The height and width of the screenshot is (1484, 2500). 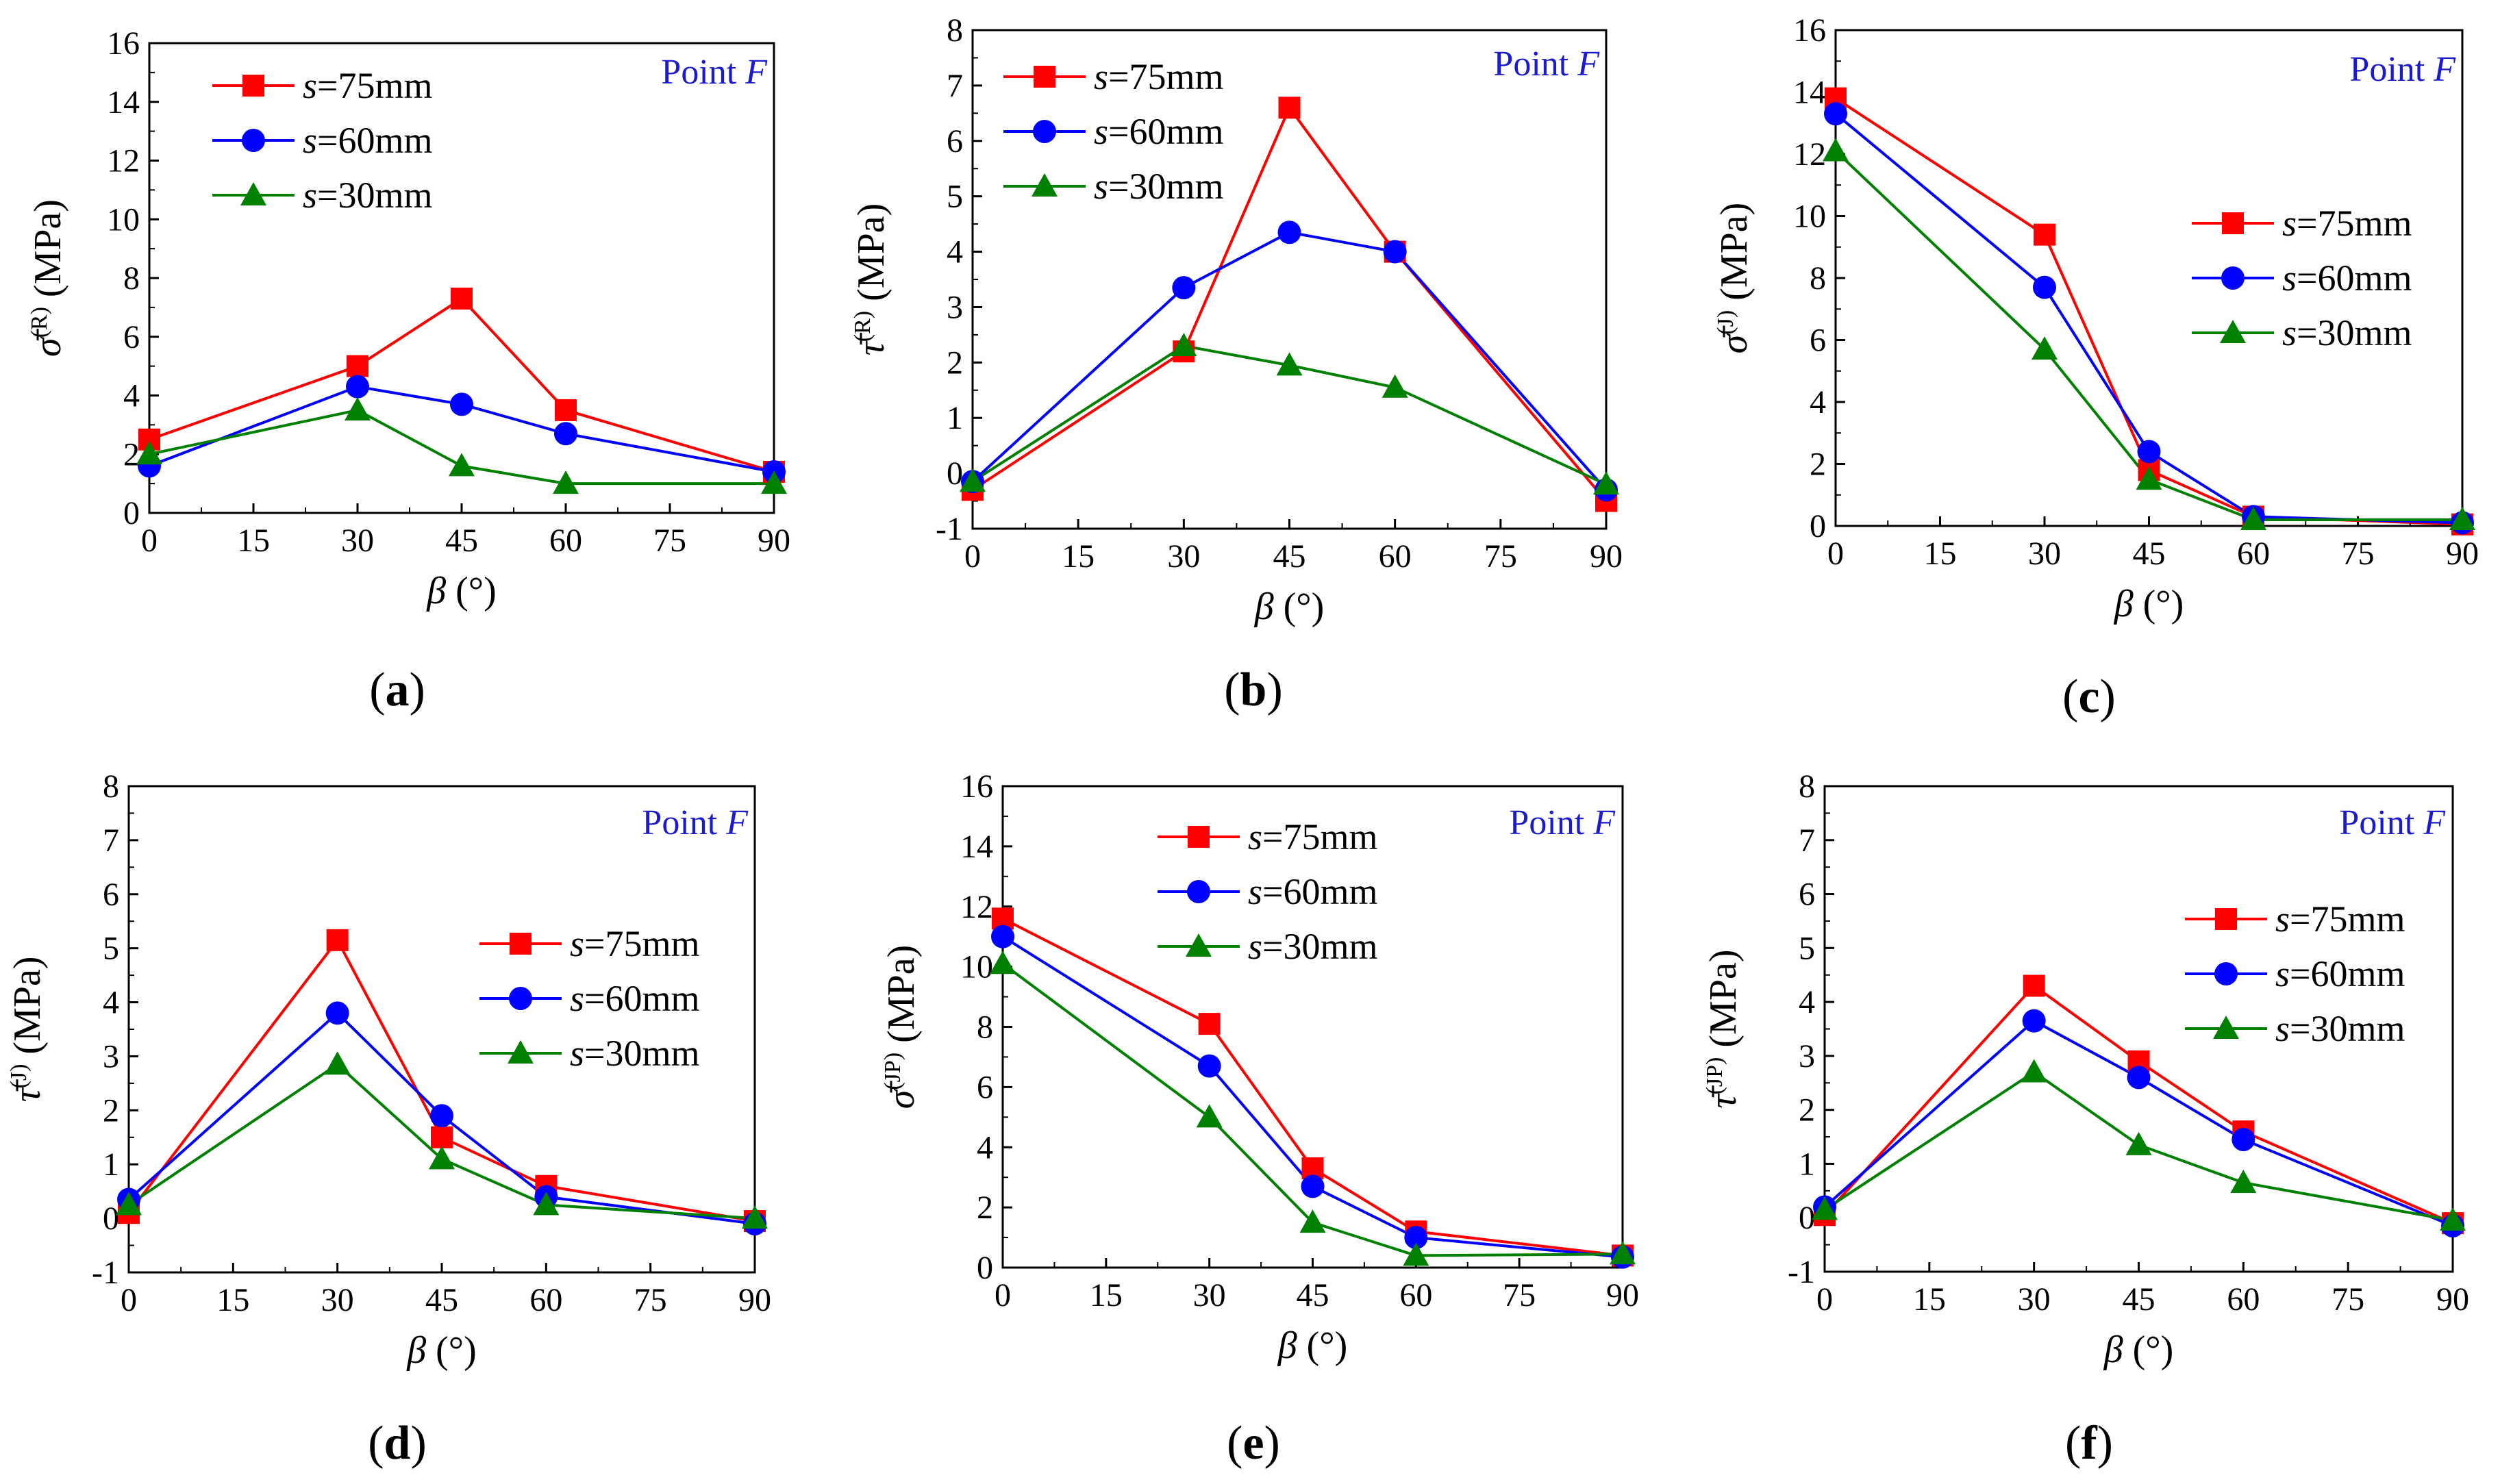 What do you see at coordinates (976, 967) in the screenshot?
I see `y-tick-label: 10` at bounding box center [976, 967].